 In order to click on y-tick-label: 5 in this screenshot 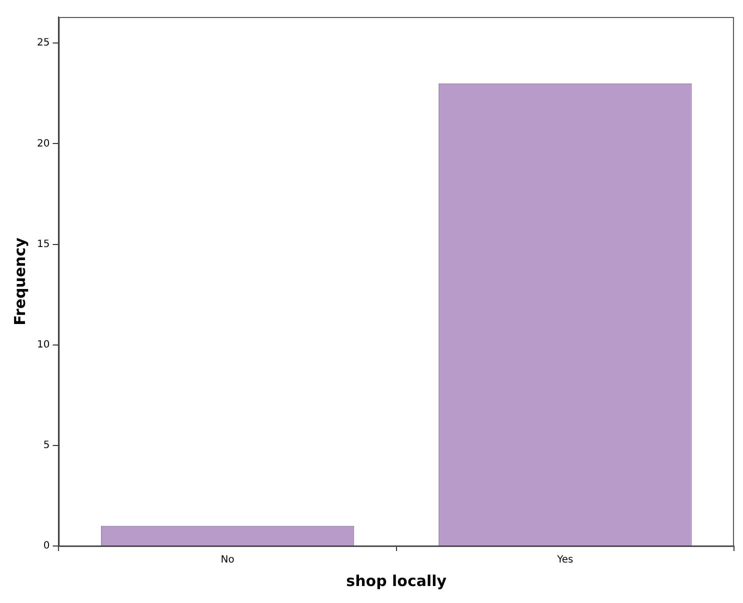, I will do `click(46, 446)`.